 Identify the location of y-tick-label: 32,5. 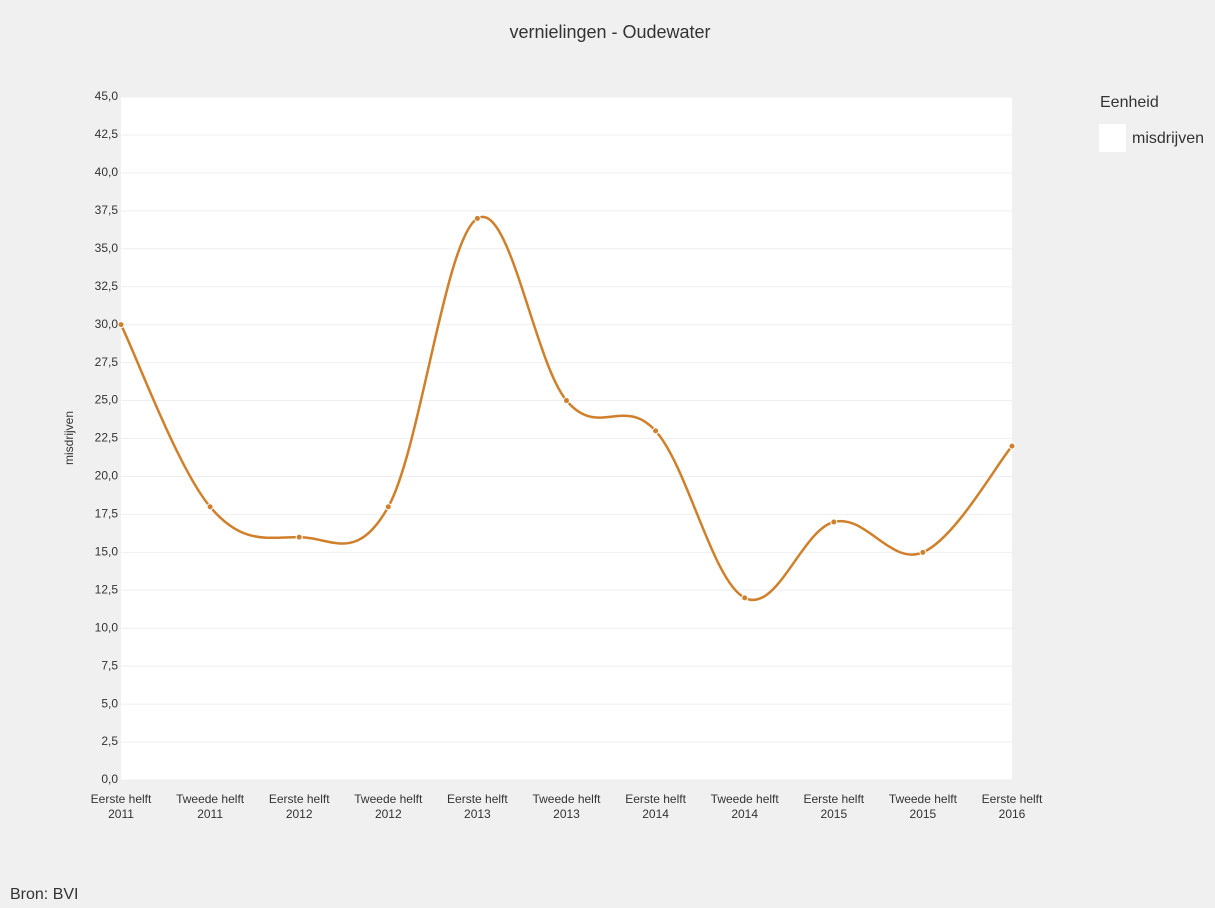
(107, 286).